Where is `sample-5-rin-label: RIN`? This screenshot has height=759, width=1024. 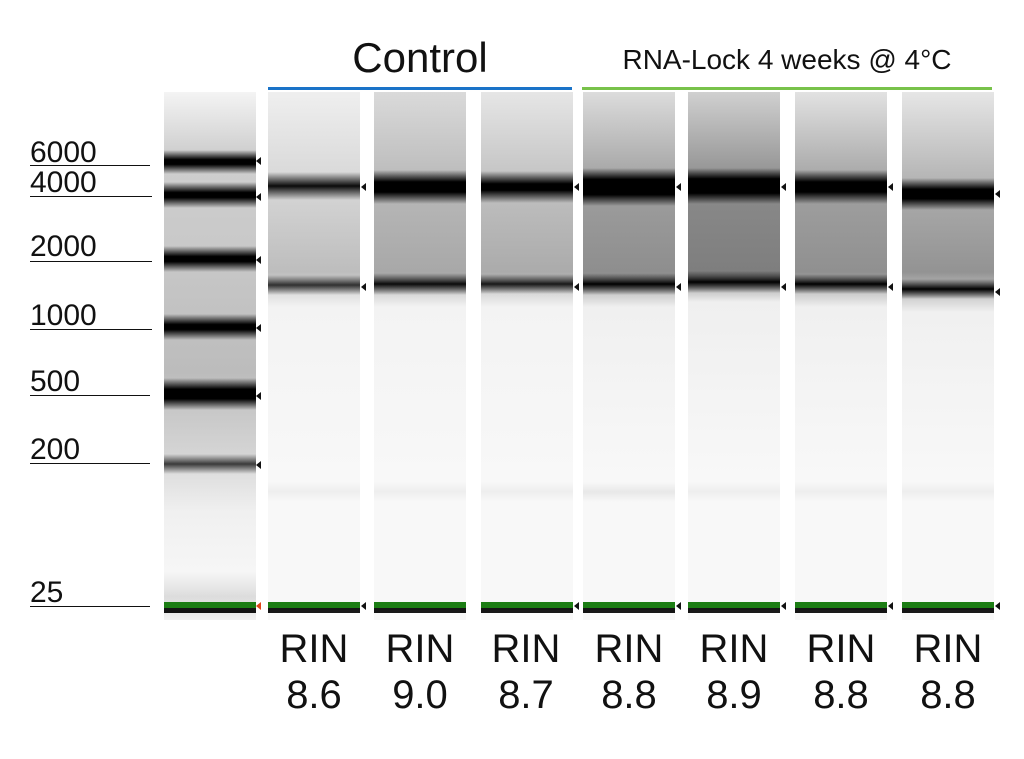
sample-5-rin-label: RIN is located at coordinates (734, 649).